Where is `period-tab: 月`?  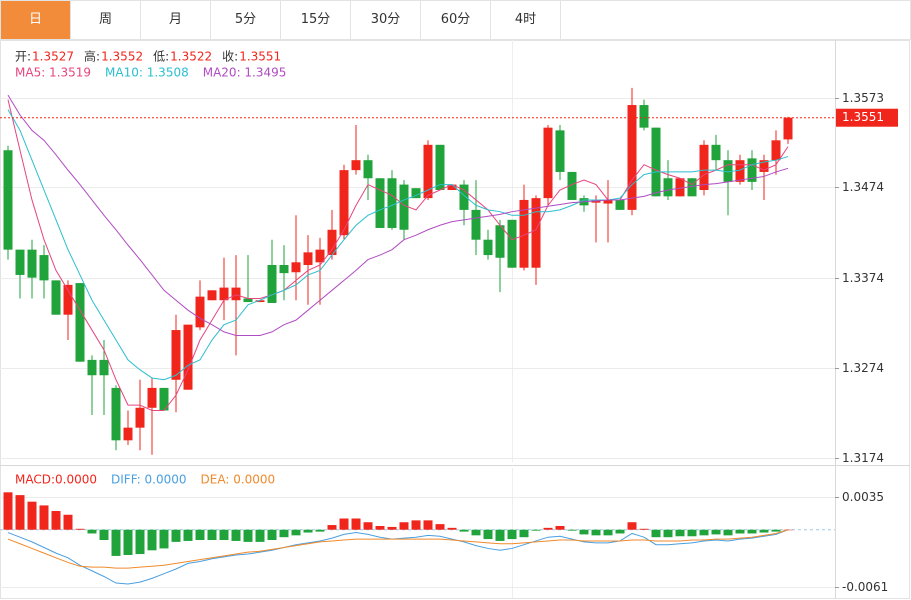
period-tab: 月 is located at coordinates (176, 20).